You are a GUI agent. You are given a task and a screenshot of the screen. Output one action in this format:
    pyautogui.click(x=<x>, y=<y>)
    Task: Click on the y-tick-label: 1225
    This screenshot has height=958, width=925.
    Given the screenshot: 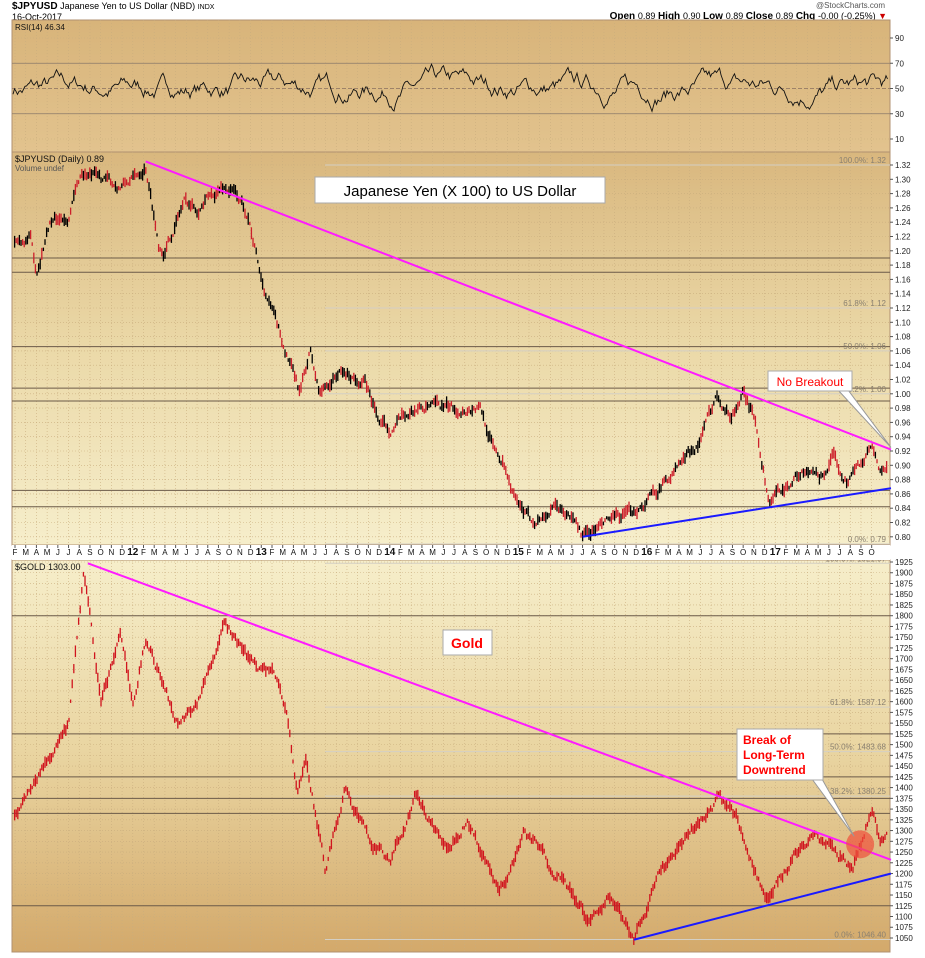 What is the action you would take?
    pyautogui.click(x=904, y=863)
    